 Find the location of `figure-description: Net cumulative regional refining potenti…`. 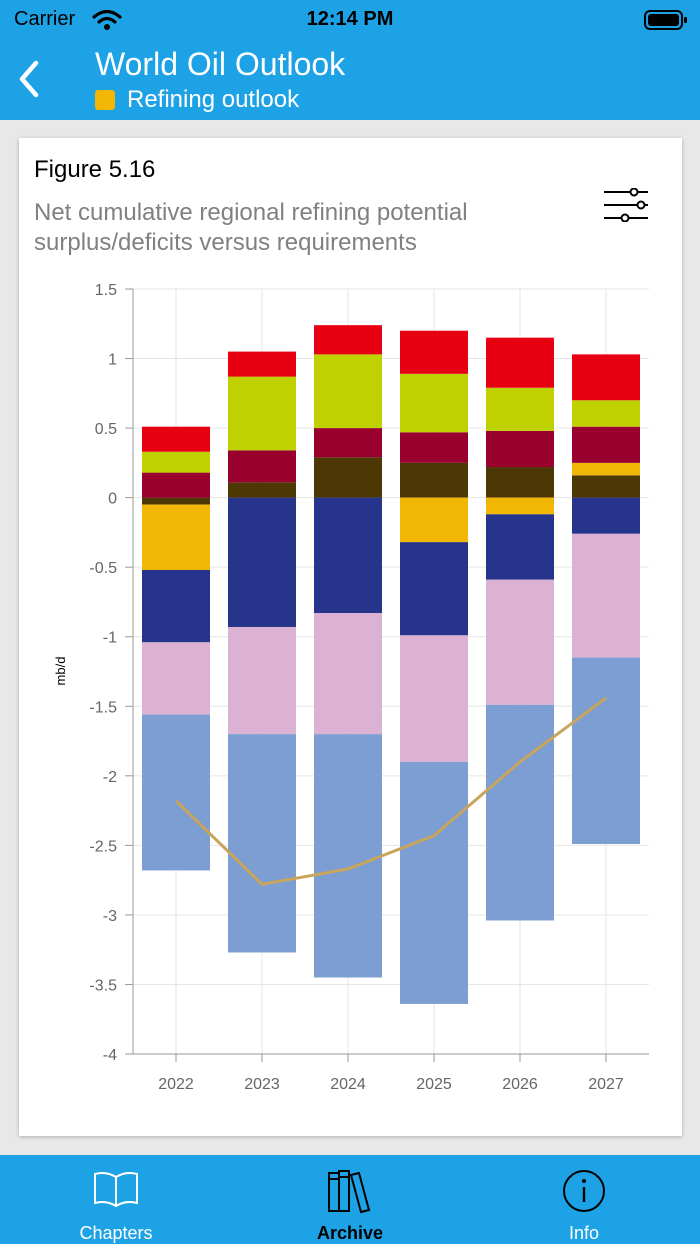

figure-description: Net cumulative regional refining potenti… is located at coordinates (251, 227).